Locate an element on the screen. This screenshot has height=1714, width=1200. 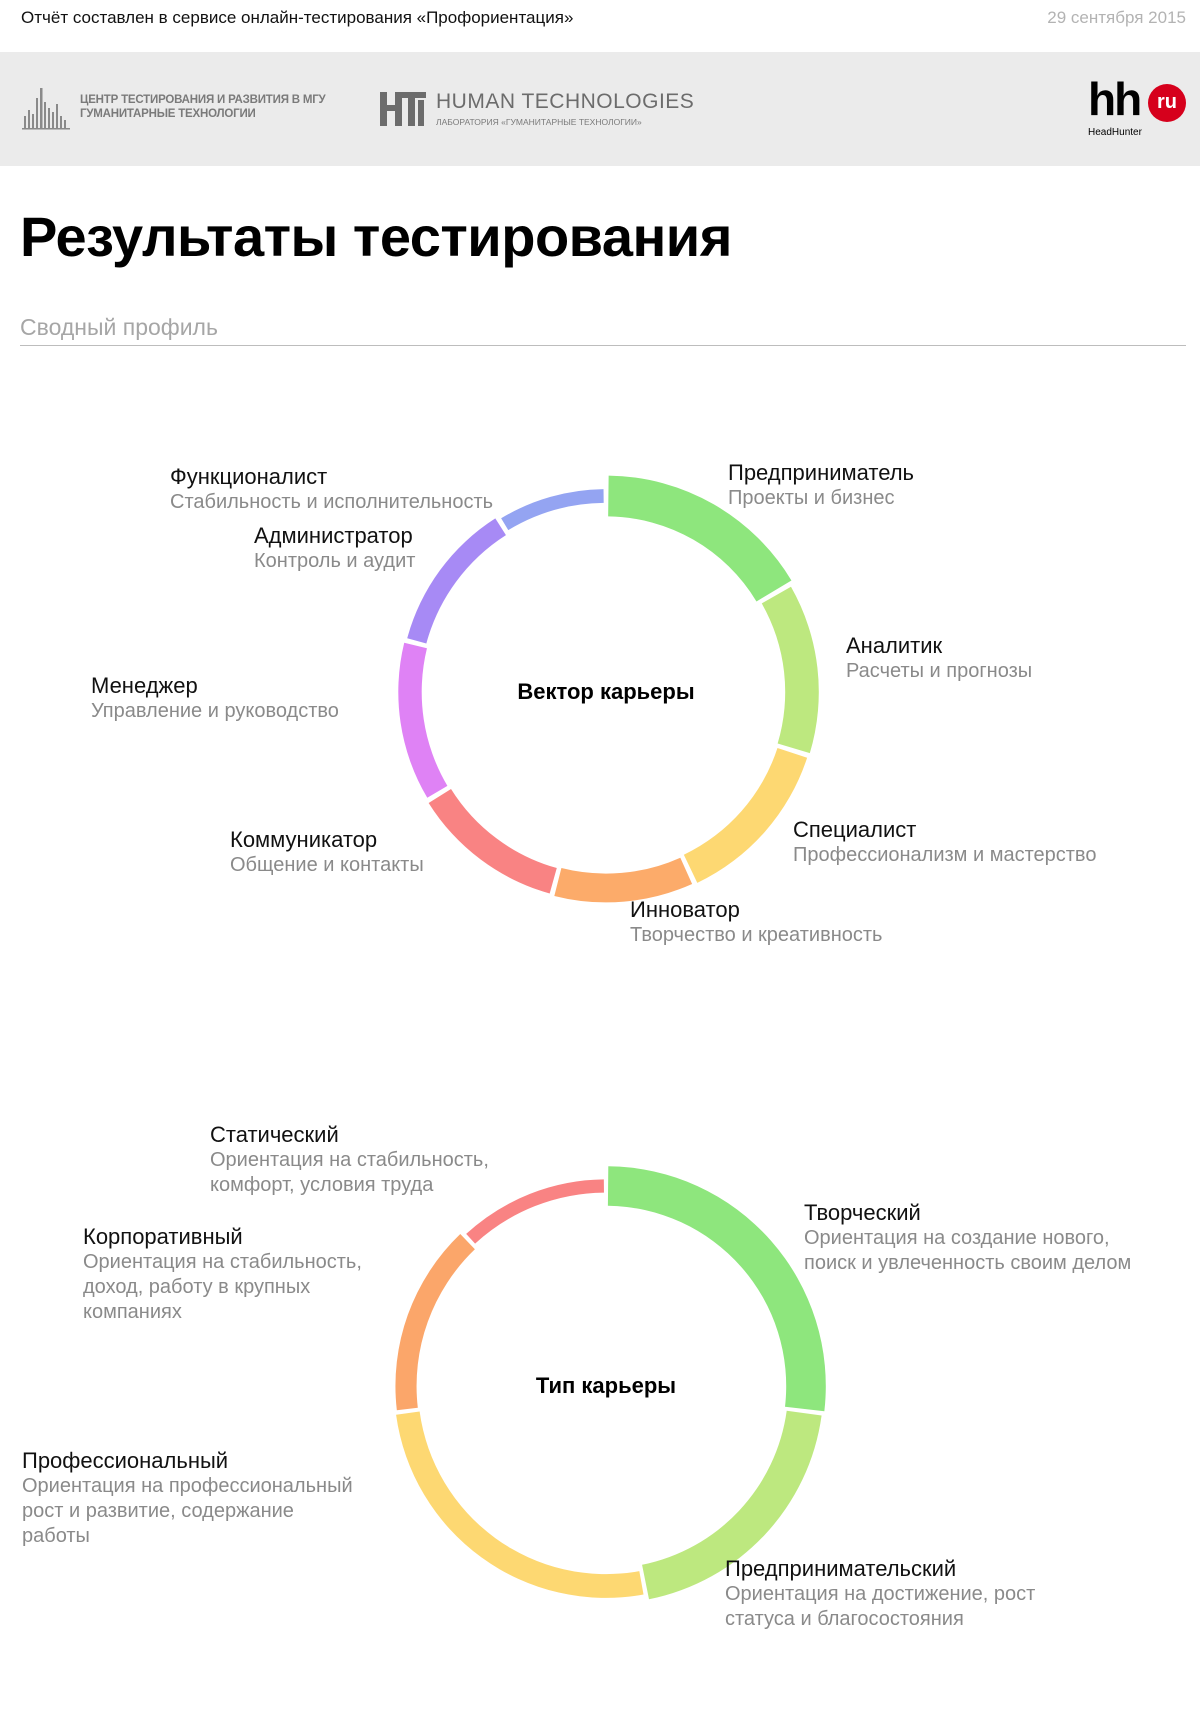
label-name: Предприниматель is located at coordinates (821, 472).